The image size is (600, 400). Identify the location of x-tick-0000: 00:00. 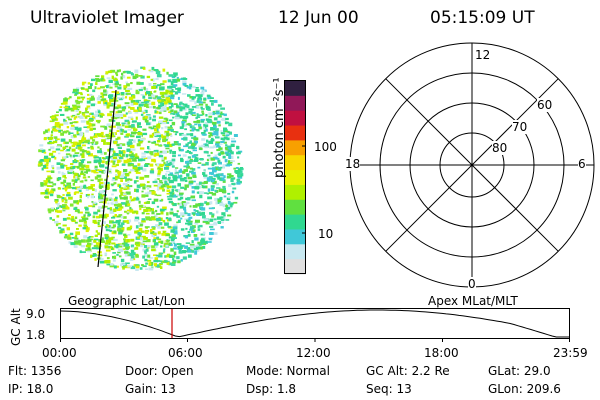
(59, 353).